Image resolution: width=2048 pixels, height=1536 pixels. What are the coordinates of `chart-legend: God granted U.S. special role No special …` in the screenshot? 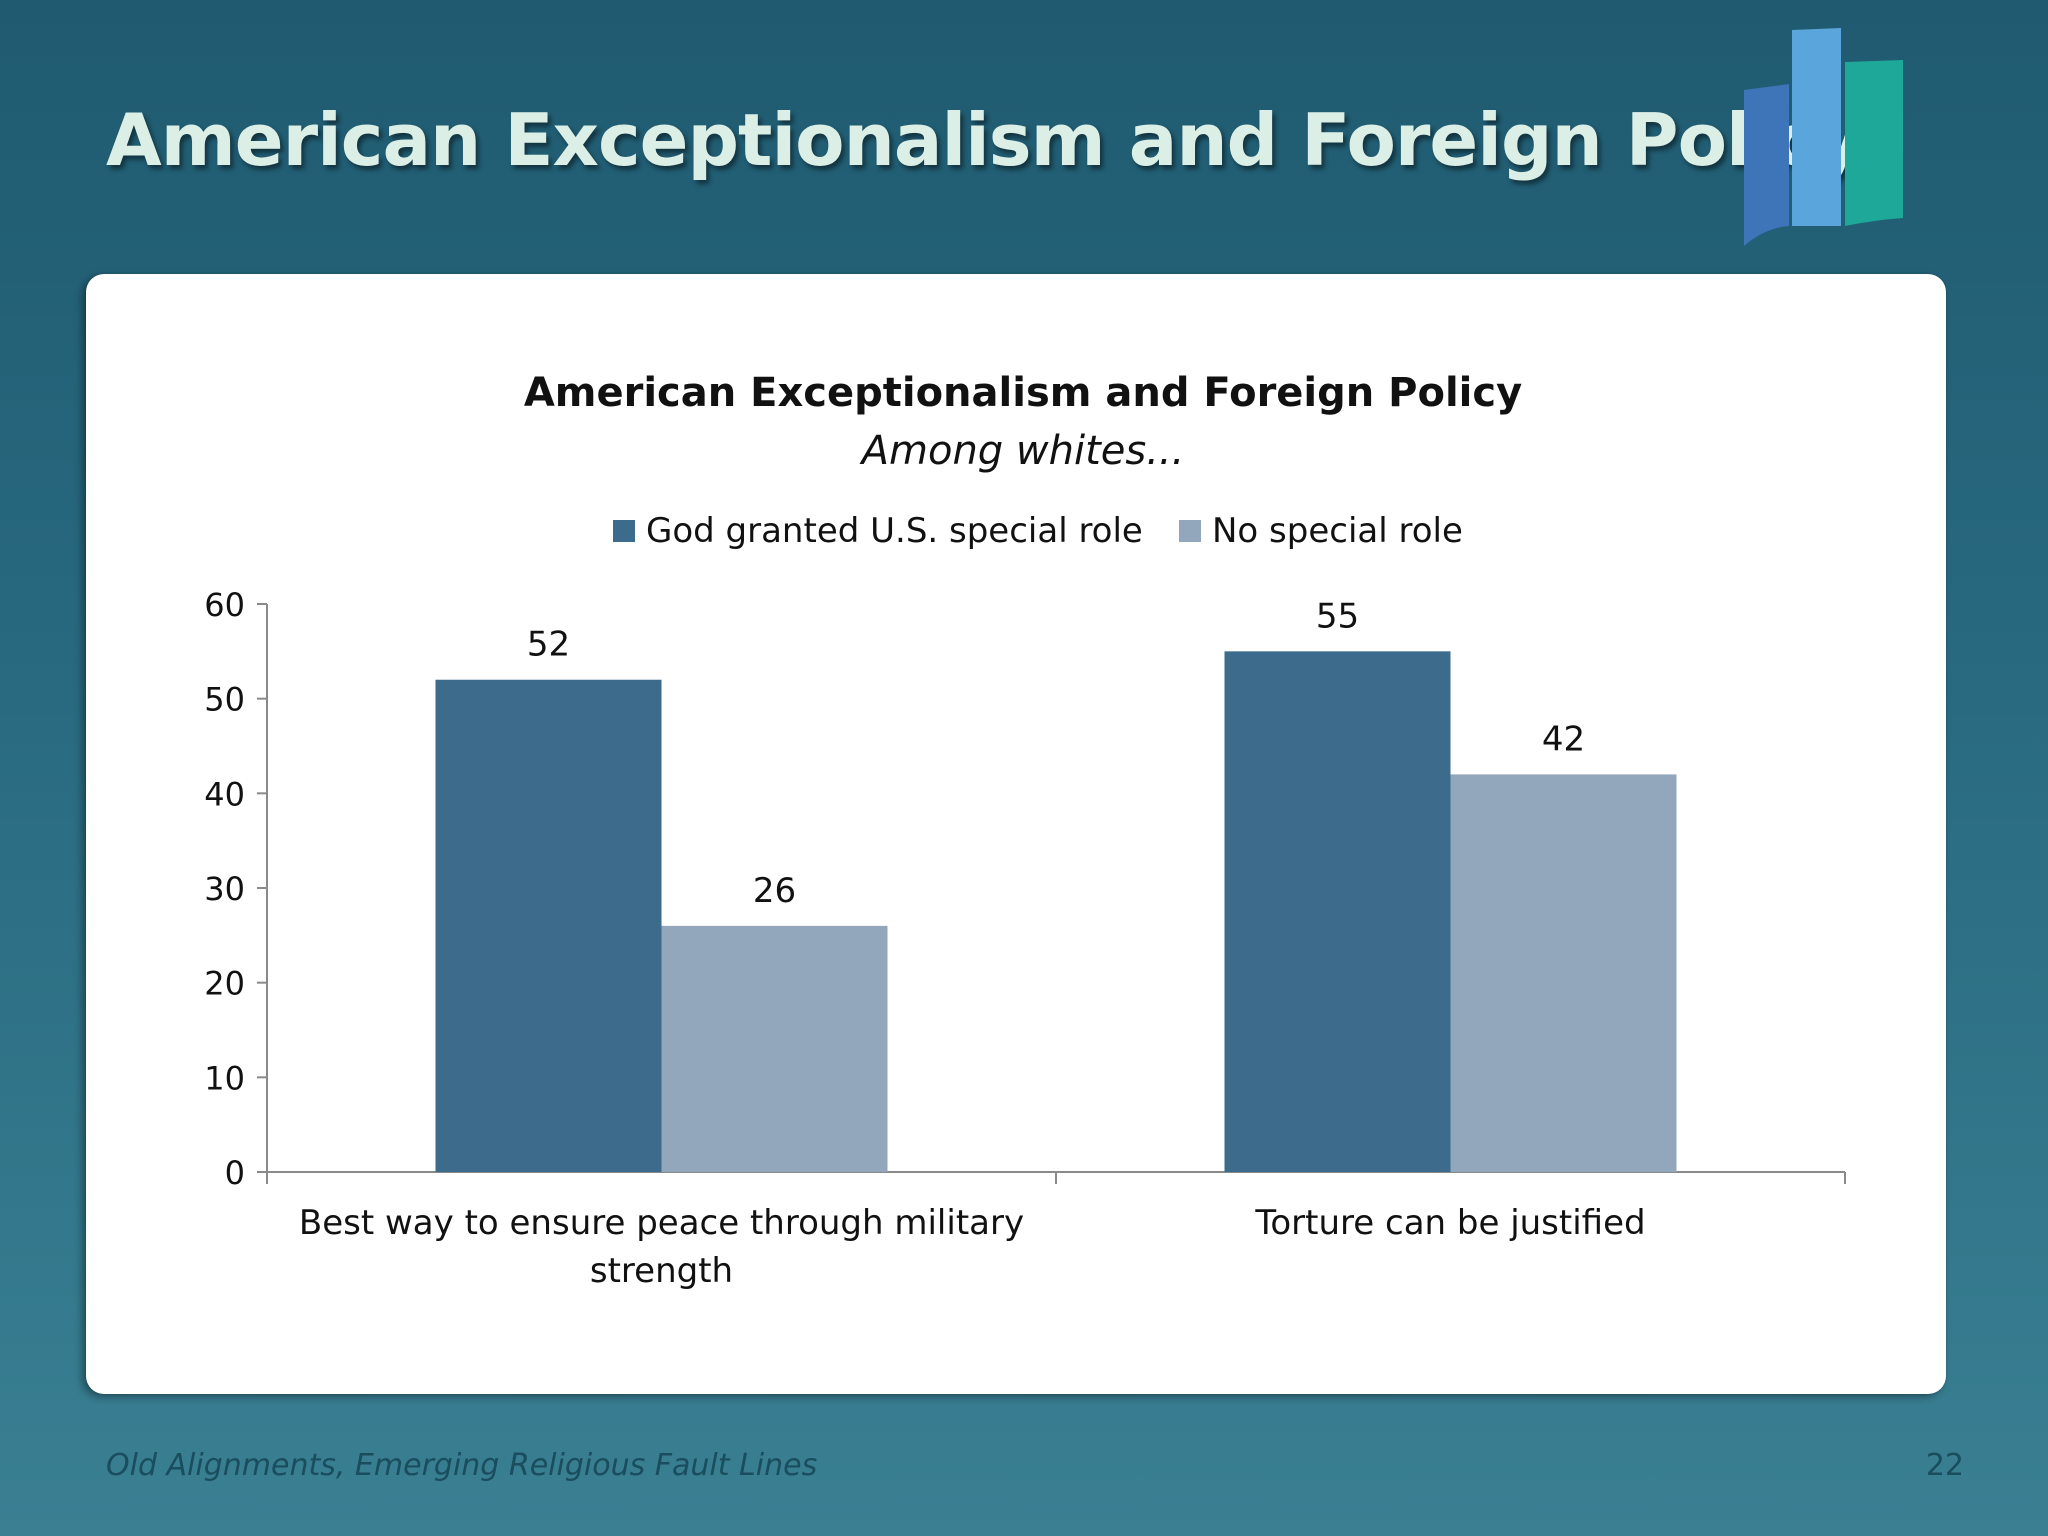 It's located at (1038, 531).